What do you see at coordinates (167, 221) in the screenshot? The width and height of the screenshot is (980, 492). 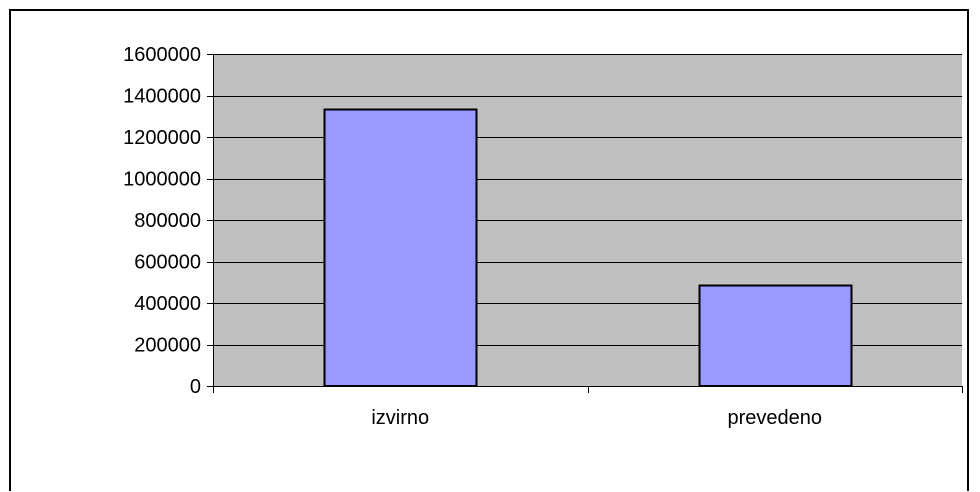 I see `y-tick-label: 800000` at bounding box center [167, 221].